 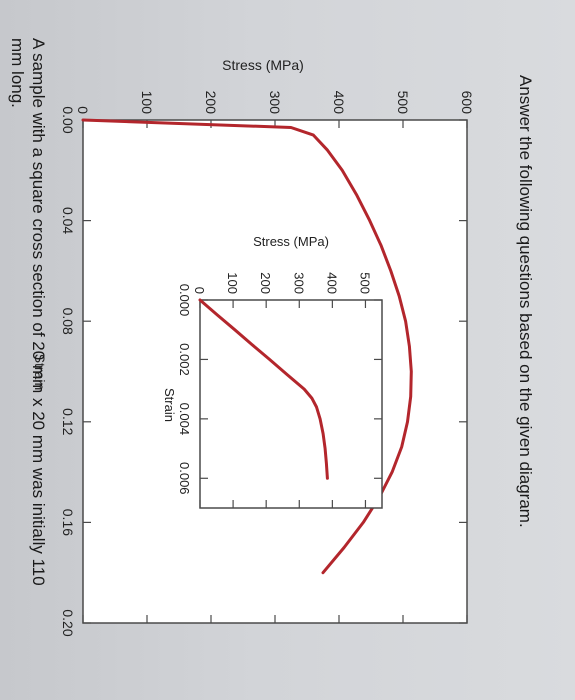 What do you see at coordinates (339, 103) in the screenshot?
I see `main-y-tick-label: 400` at bounding box center [339, 103].